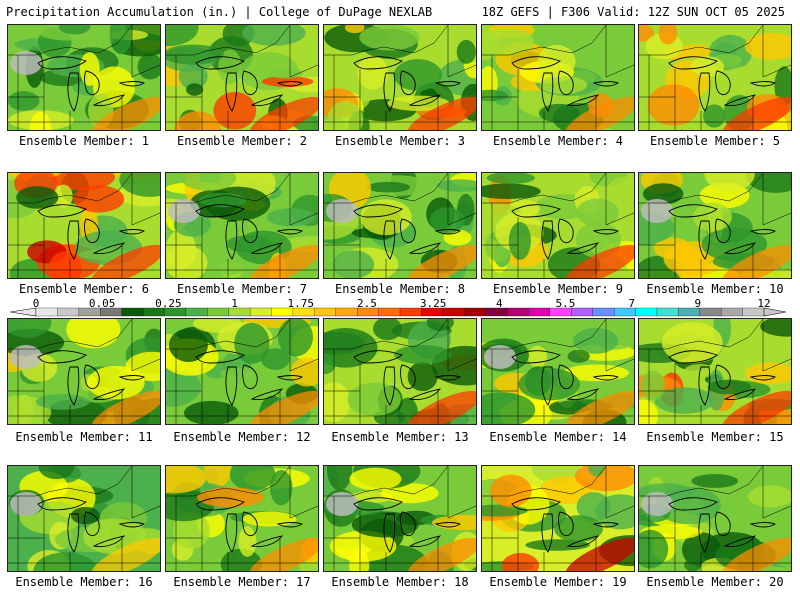 The height and width of the screenshot is (600, 800). I want to click on ensemble-member-label: Ensemble Member: 15, so click(715, 437).